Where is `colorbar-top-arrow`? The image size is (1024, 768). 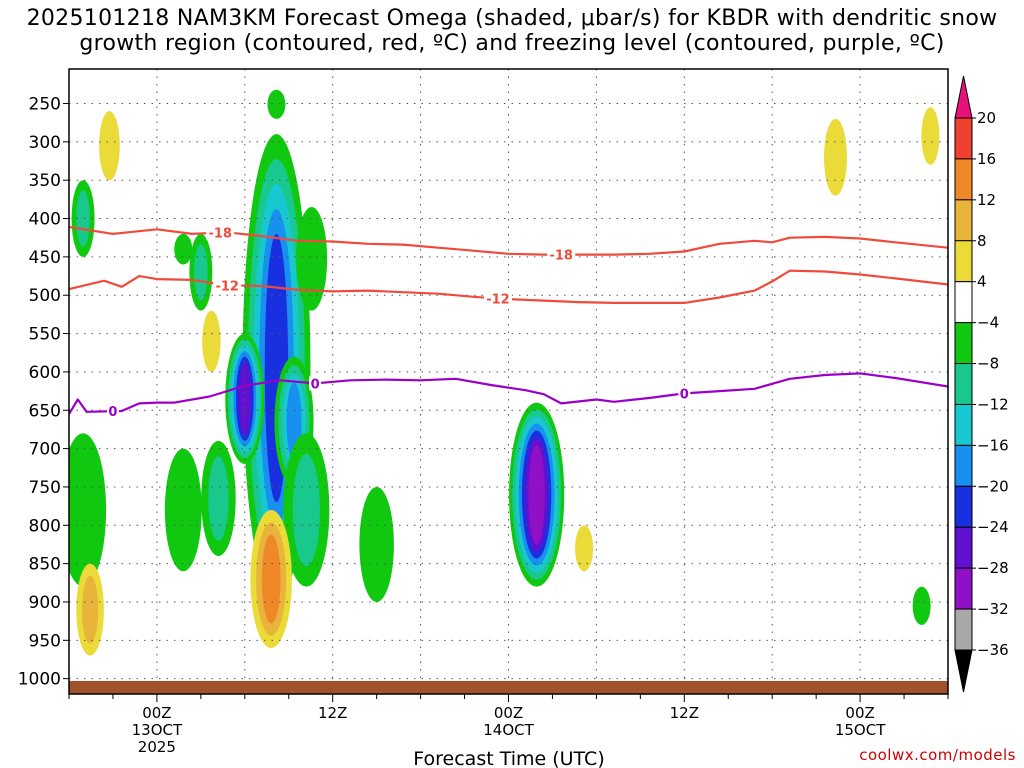
colorbar-top-arrow is located at coordinates (963, 97).